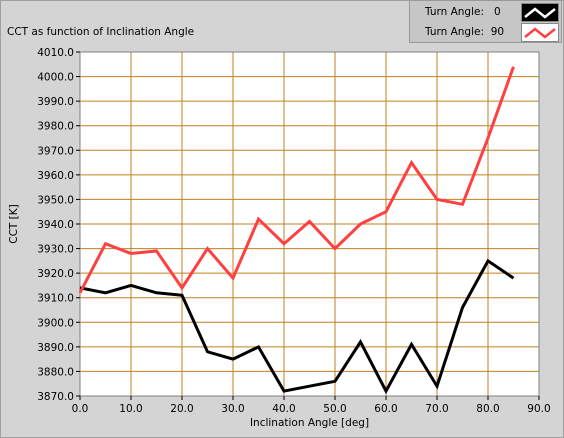  What do you see at coordinates (55, 151) in the screenshot?
I see `y-tick-label: 3970.0` at bounding box center [55, 151].